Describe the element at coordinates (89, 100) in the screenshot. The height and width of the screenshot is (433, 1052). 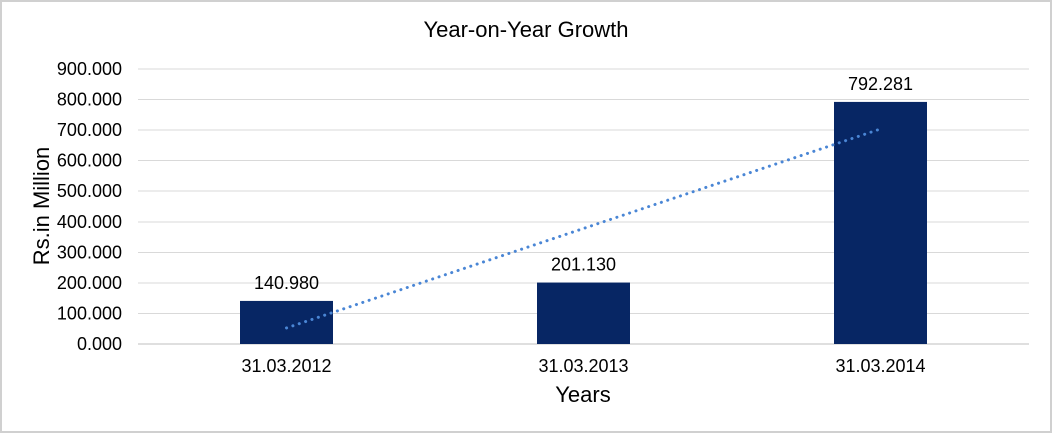
I see `y-tick-label: 800.000` at that location.